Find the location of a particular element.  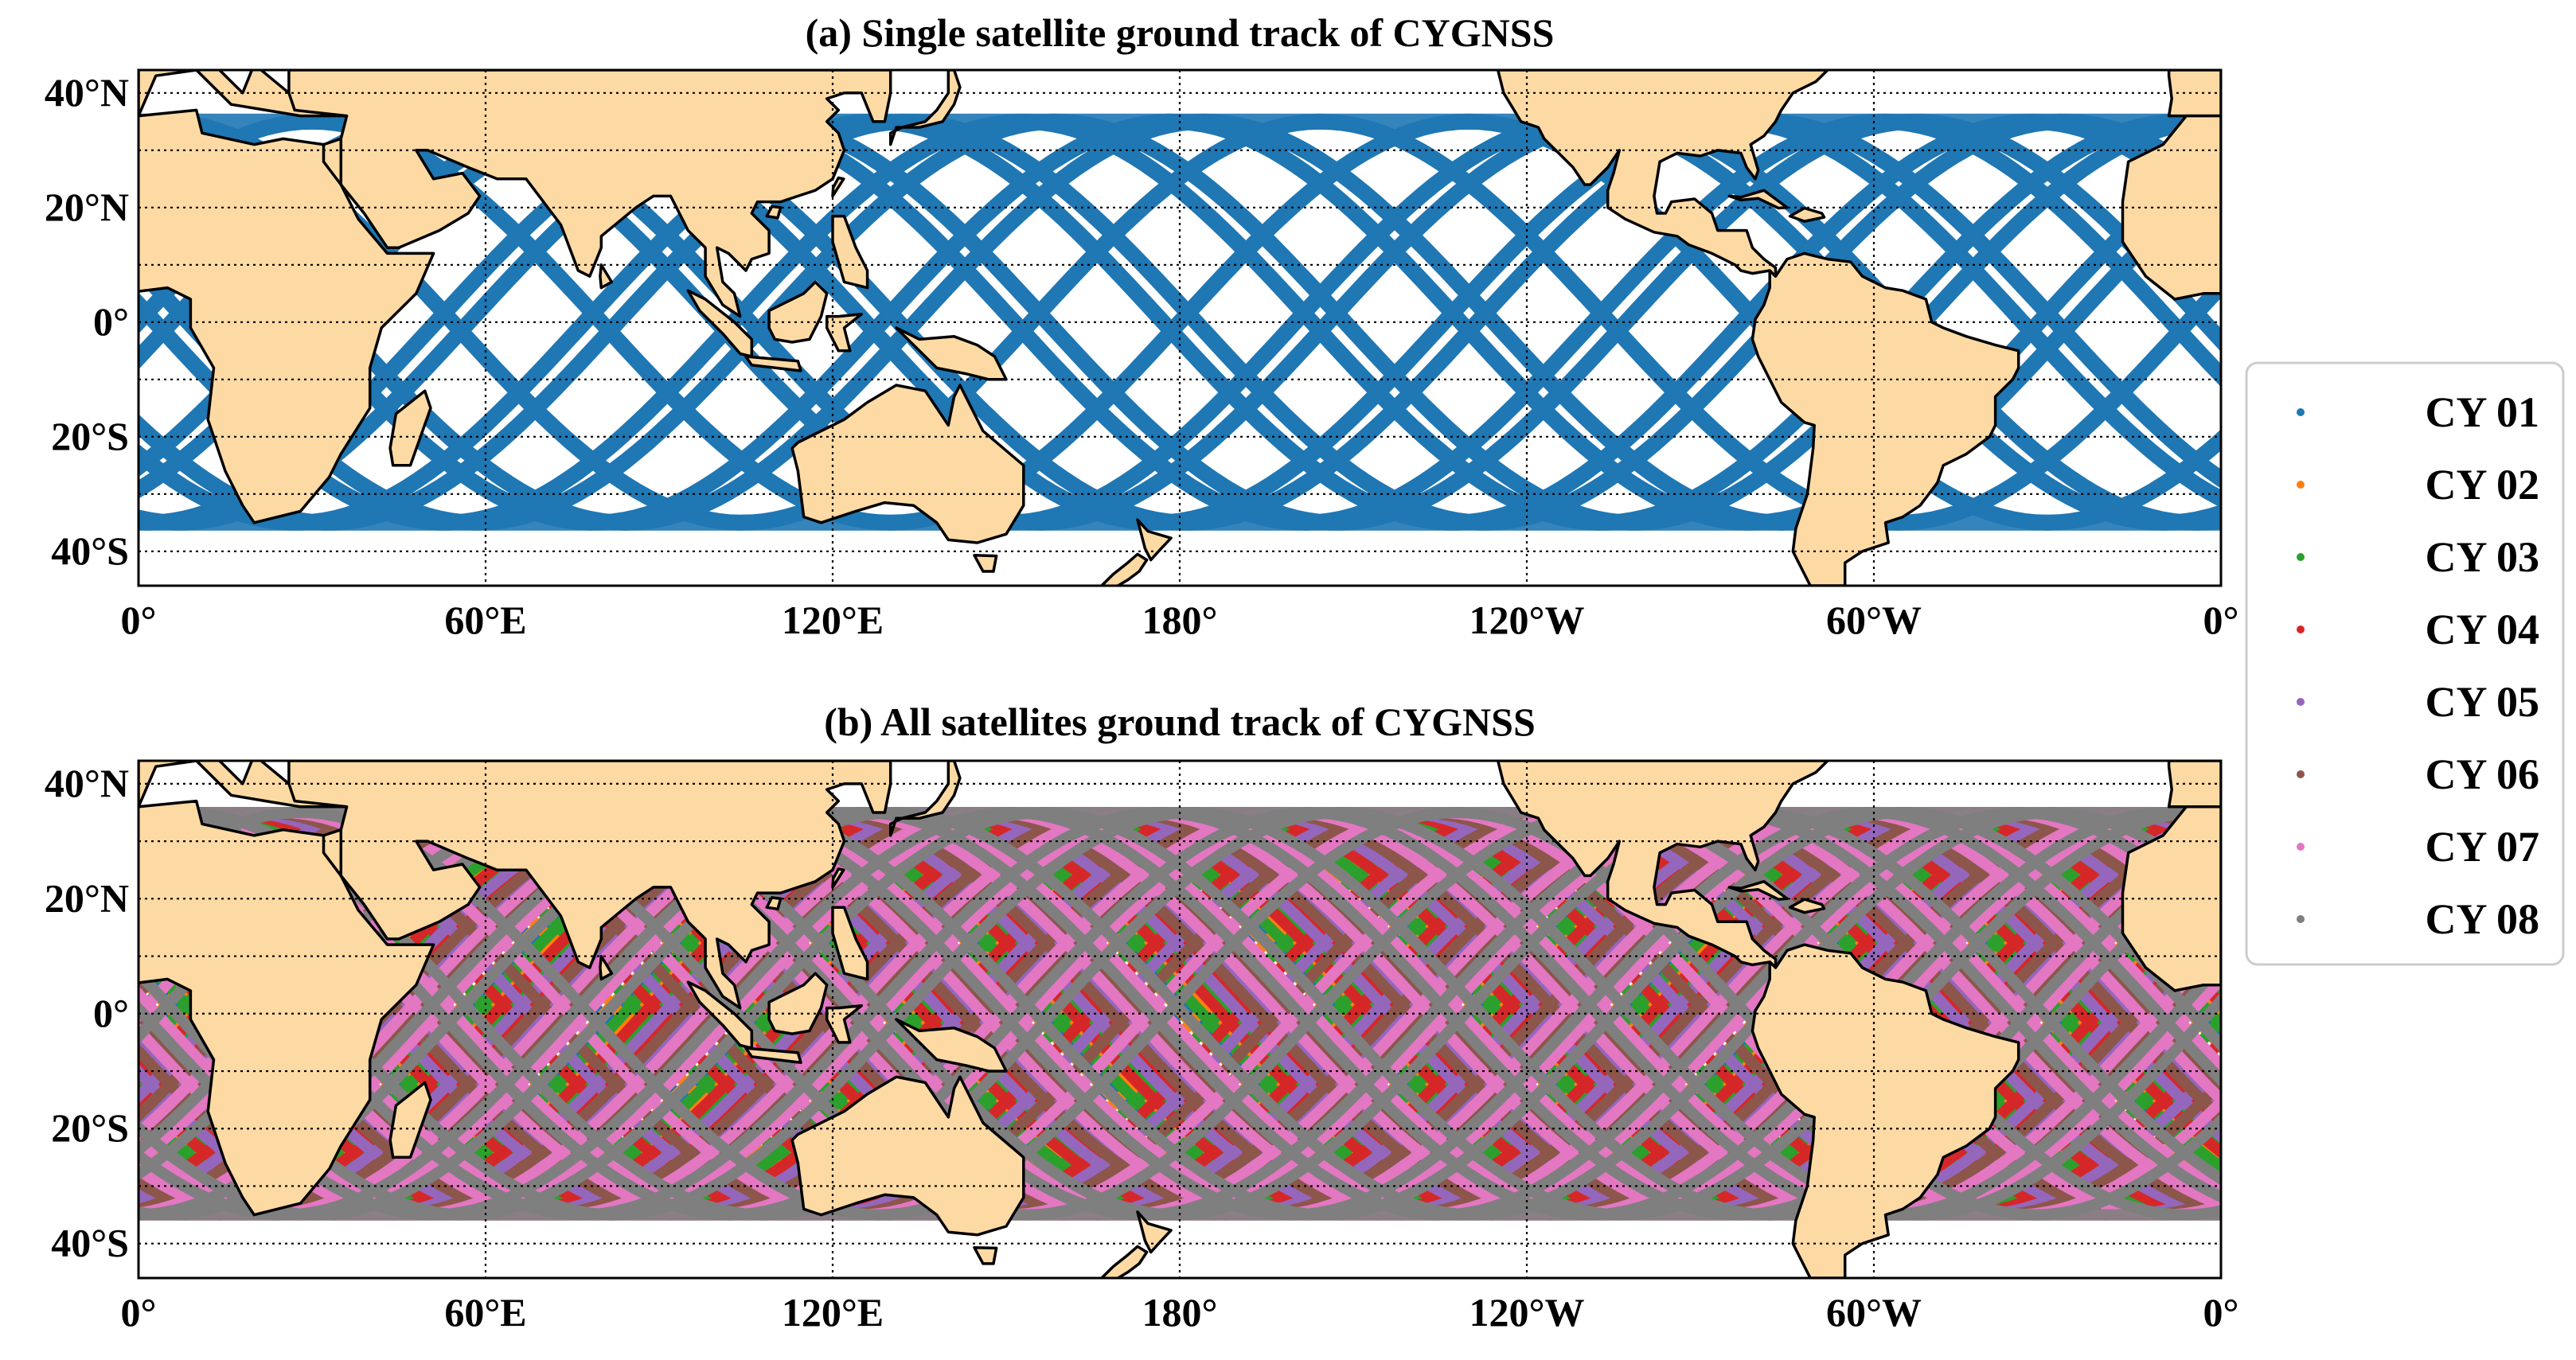

legend-item-cy-06: CY 06 is located at coordinates (2418, 774).